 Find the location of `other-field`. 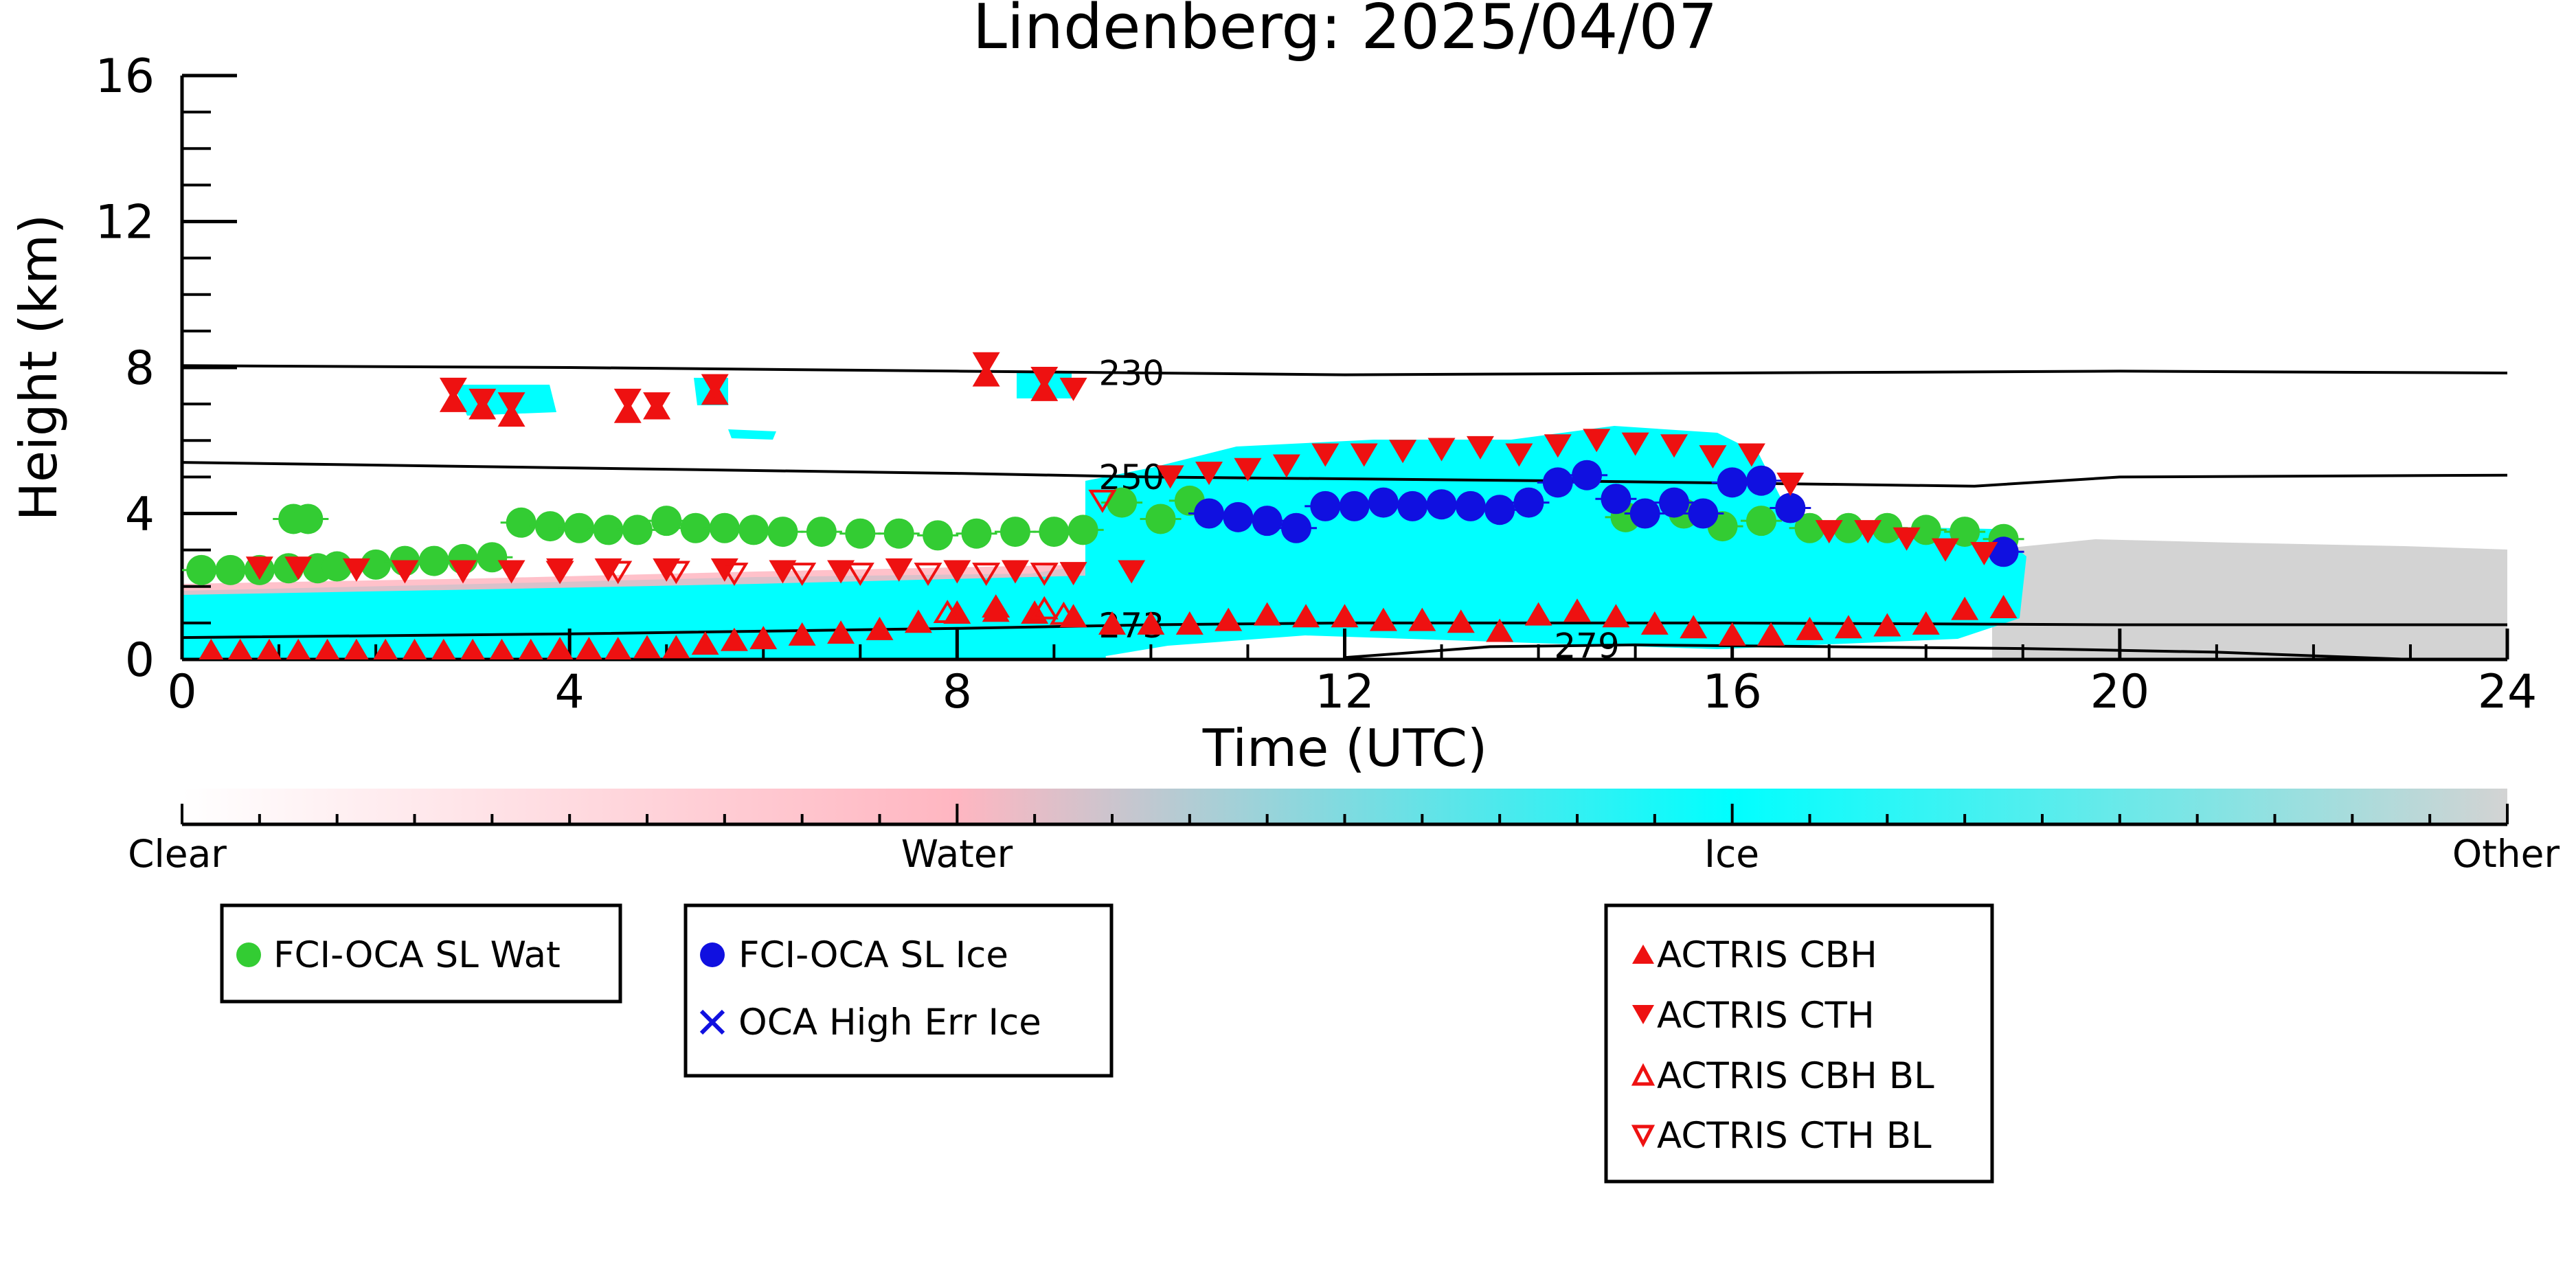

other-field is located at coordinates (2249, 599).